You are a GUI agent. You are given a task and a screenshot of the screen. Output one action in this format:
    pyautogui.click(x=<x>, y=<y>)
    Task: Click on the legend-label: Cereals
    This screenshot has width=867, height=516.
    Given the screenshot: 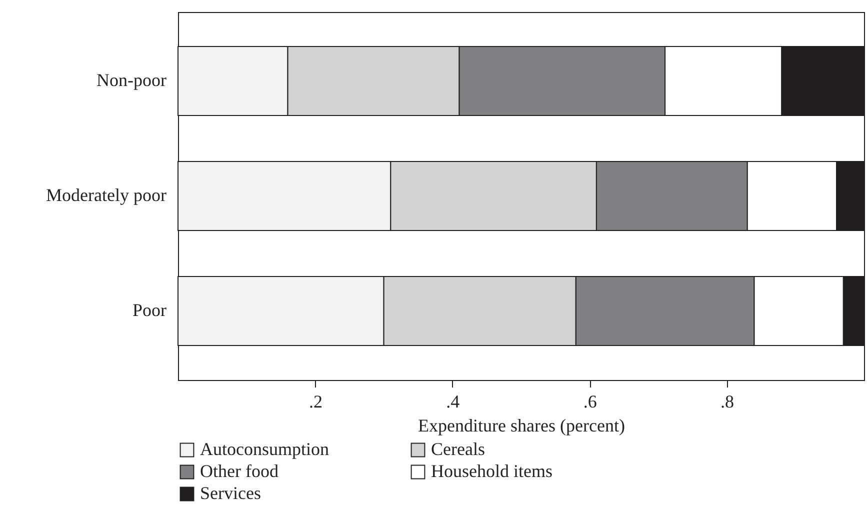 What is the action you would take?
    pyautogui.click(x=458, y=449)
    